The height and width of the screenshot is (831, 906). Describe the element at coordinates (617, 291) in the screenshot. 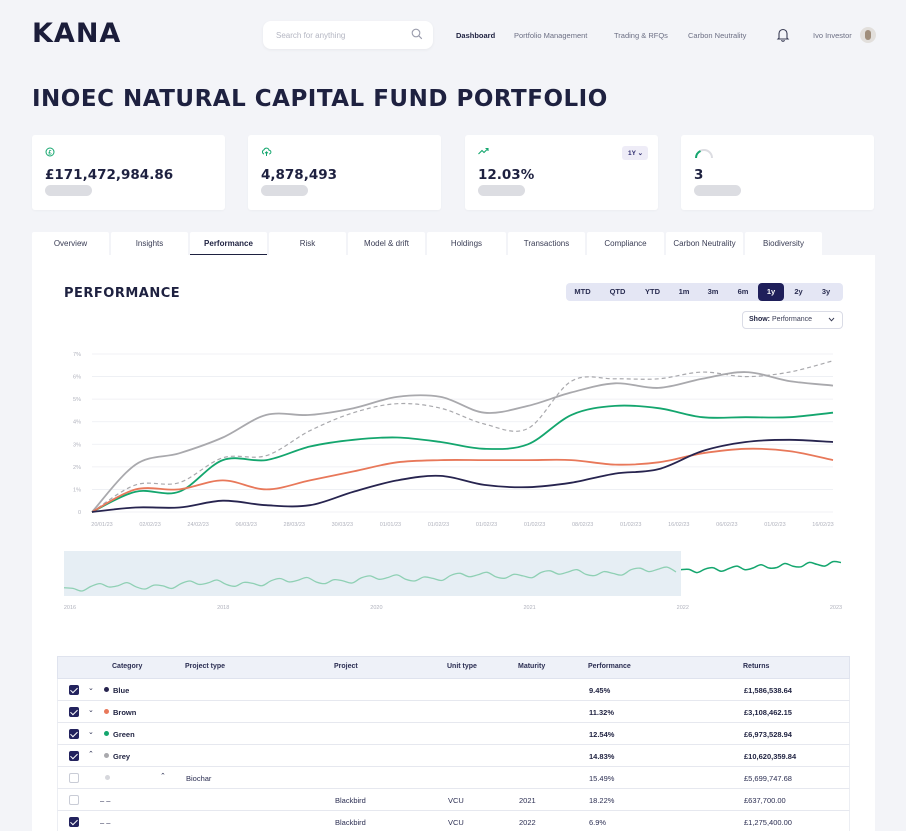

I see `range-qtd: QTD` at that location.